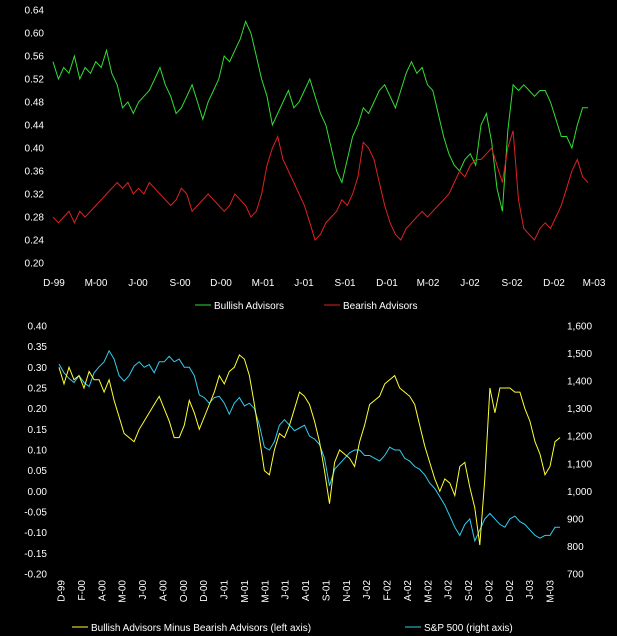 The height and width of the screenshot is (636, 617). Describe the element at coordinates (579, 492) in the screenshot. I see `y-right-tick-label: 1,000` at that location.